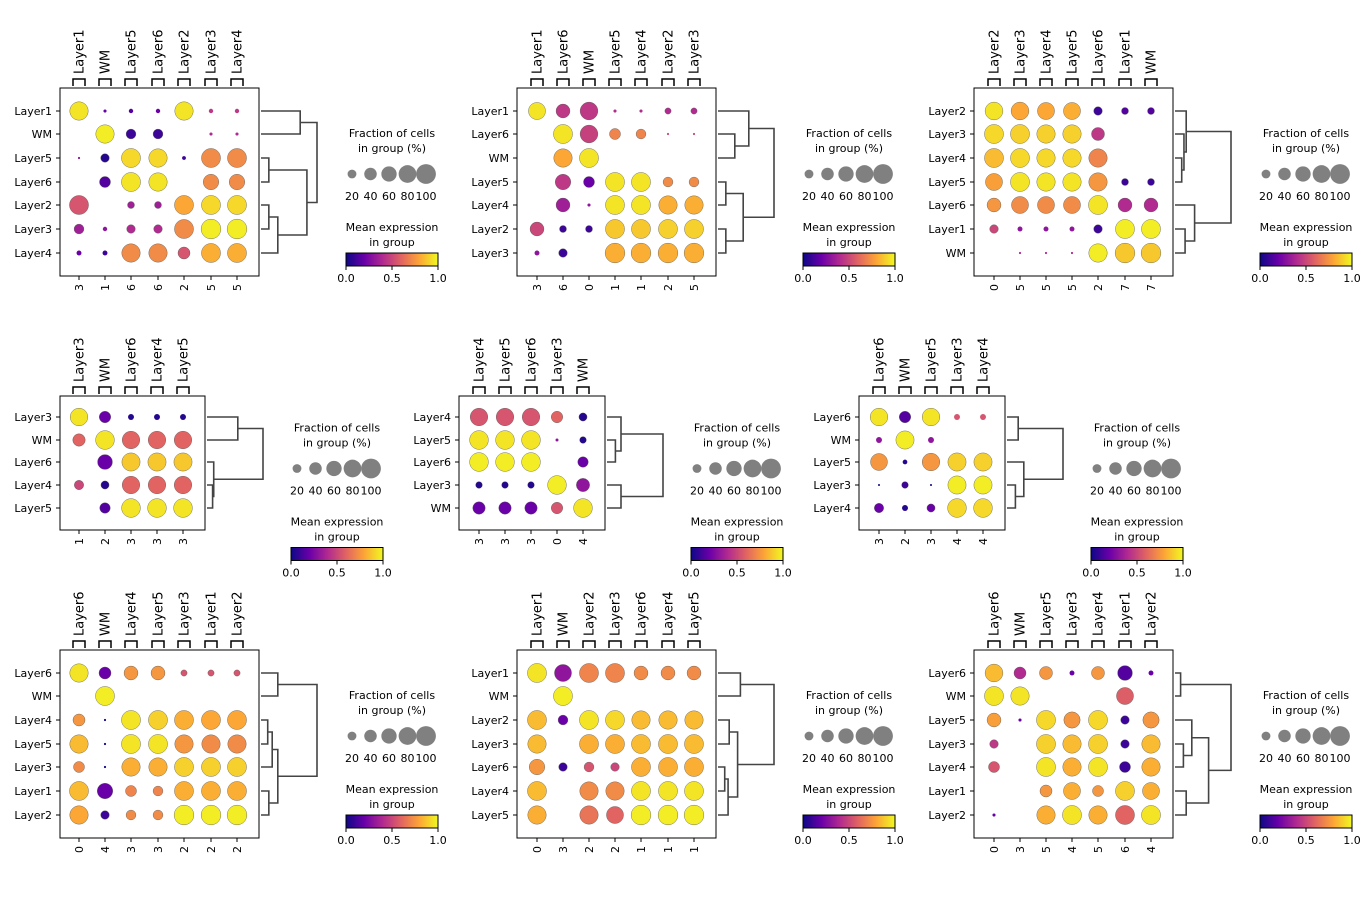 The width and height of the screenshot is (1371, 924). I want to click on colorbar, so click(392, 259).